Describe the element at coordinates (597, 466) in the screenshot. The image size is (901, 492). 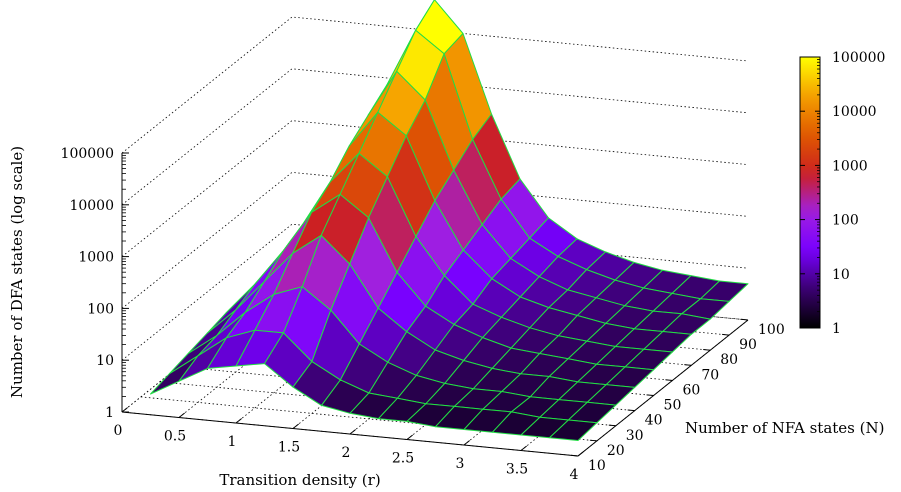
I see `y-tick-label: 10` at that location.